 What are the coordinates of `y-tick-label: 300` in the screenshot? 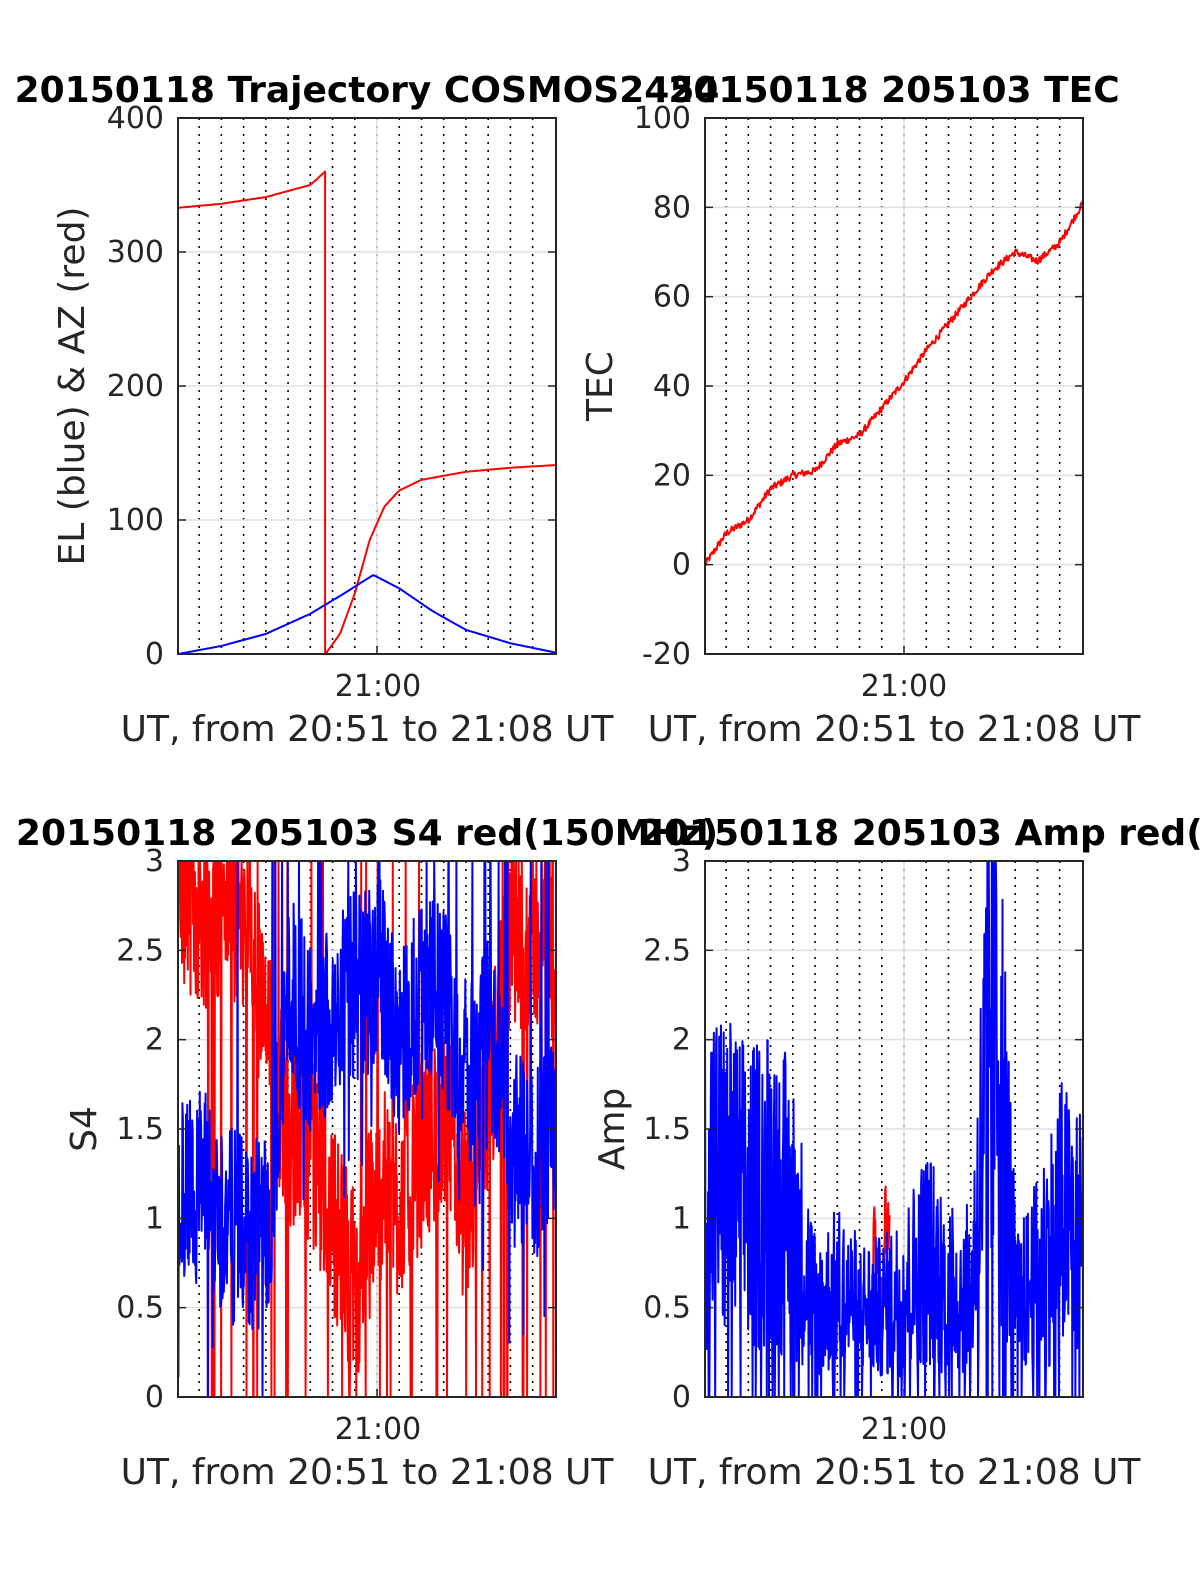 It's located at (135, 252).